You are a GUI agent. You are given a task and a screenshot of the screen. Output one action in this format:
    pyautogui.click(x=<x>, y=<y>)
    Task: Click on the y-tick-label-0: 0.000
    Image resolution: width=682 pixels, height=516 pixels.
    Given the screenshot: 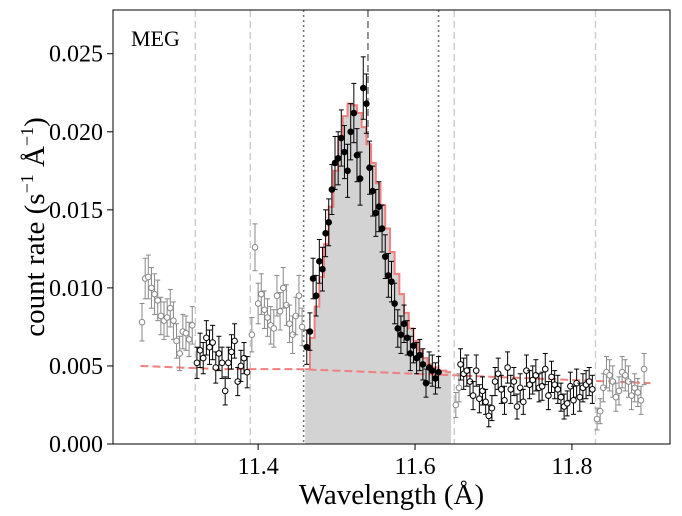 What is the action you would take?
    pyautogui.click(x=76, y=445)
    